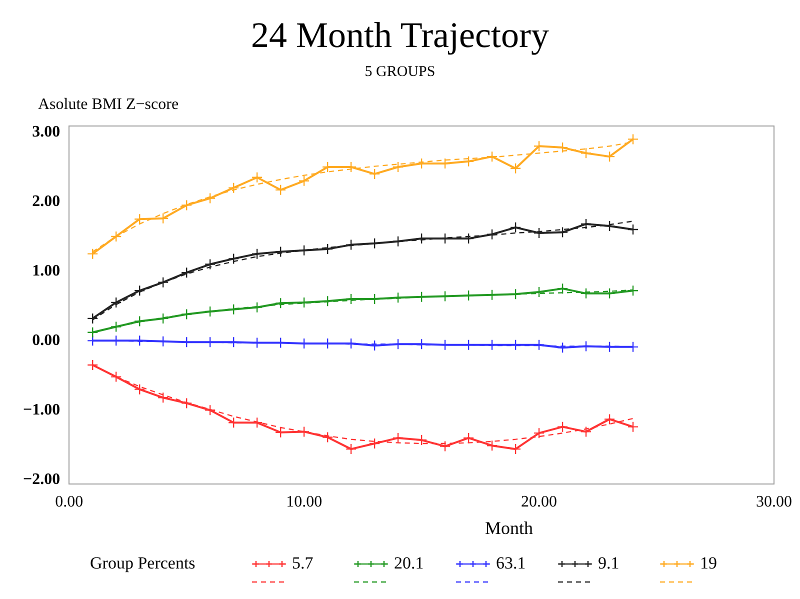 This screenshot has height=599, width=800. Describe the element at coordinates (774, 502) in the screenshot. I see `x-tick-label: 30.00` at that location.